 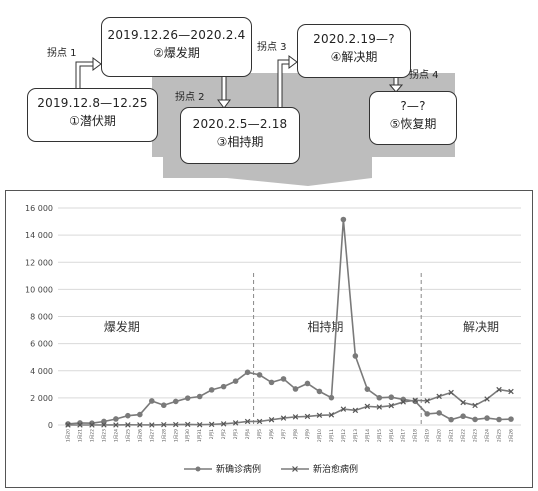 What do you see at coordinates (344, 435) in the screenshot?
I see `x-tick-label: 2月12` at bounding box center [344, 435].